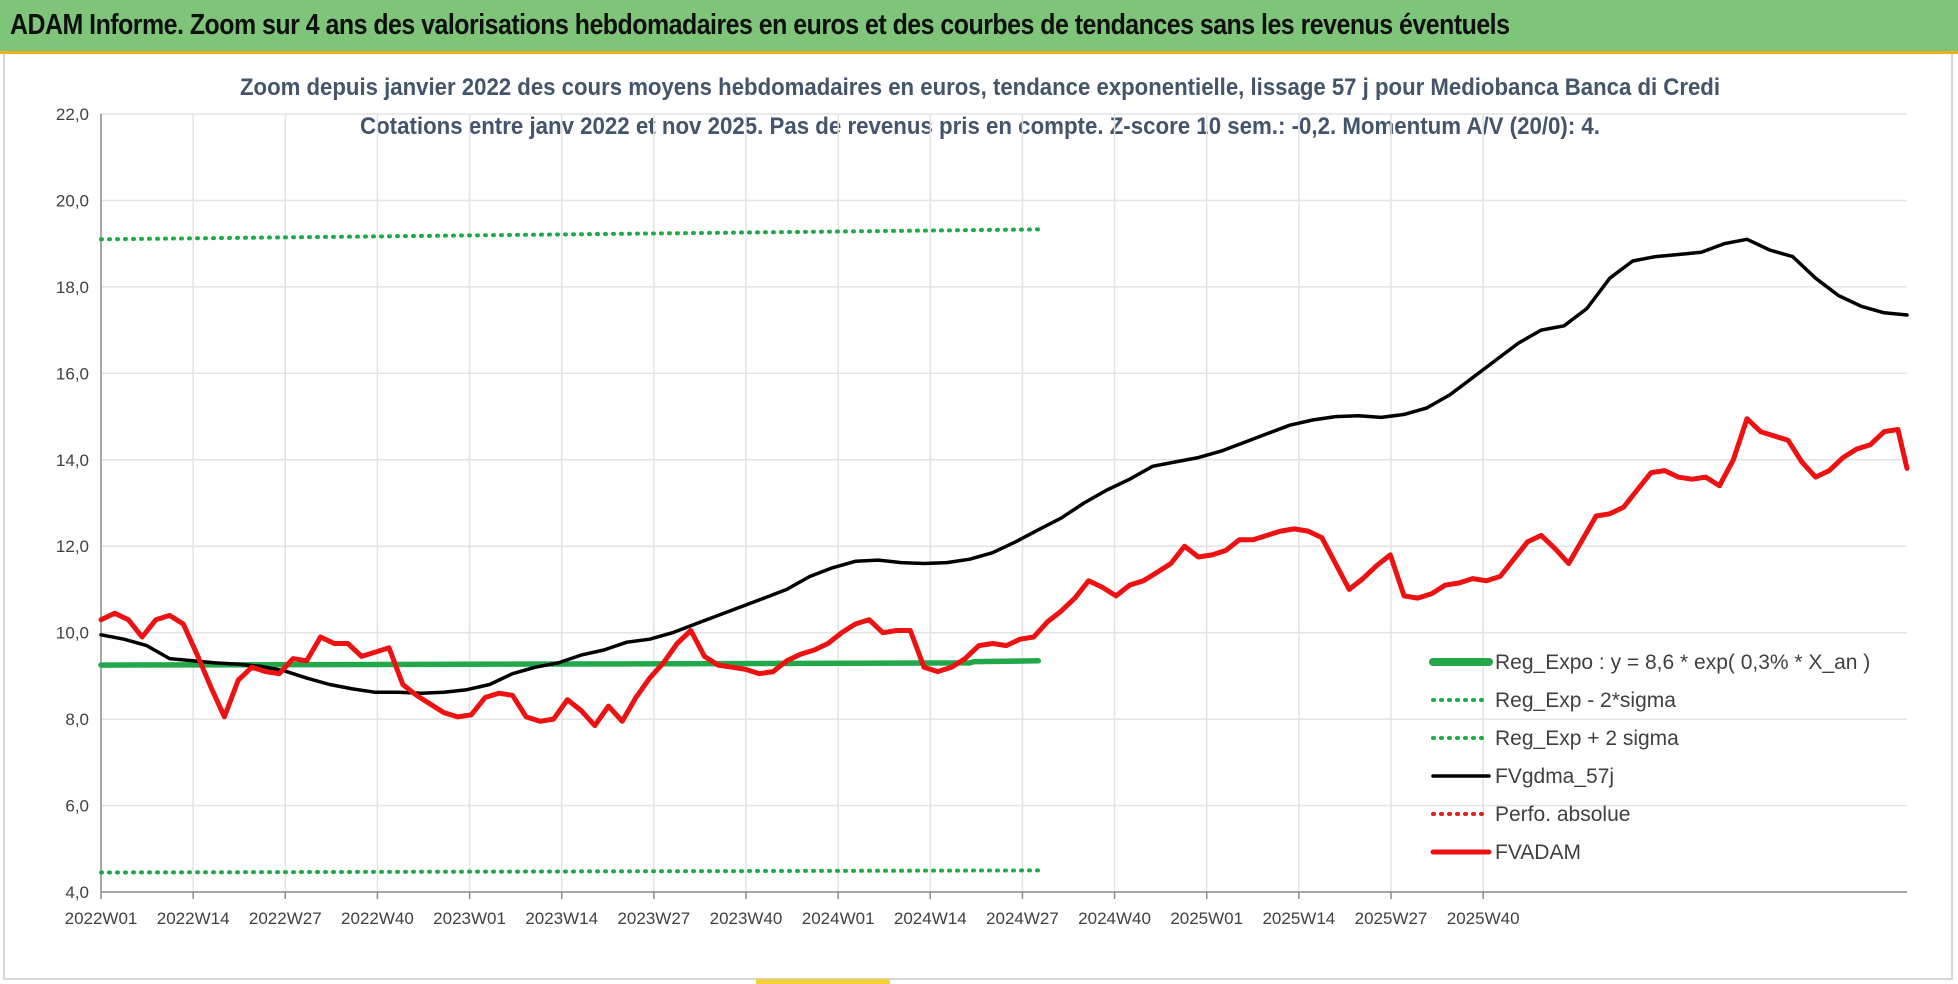  What do you see at coordinates (838, 918) in the screenshot?
I see `x-tick-label: 2024W01` at bounding box center [838, 918].